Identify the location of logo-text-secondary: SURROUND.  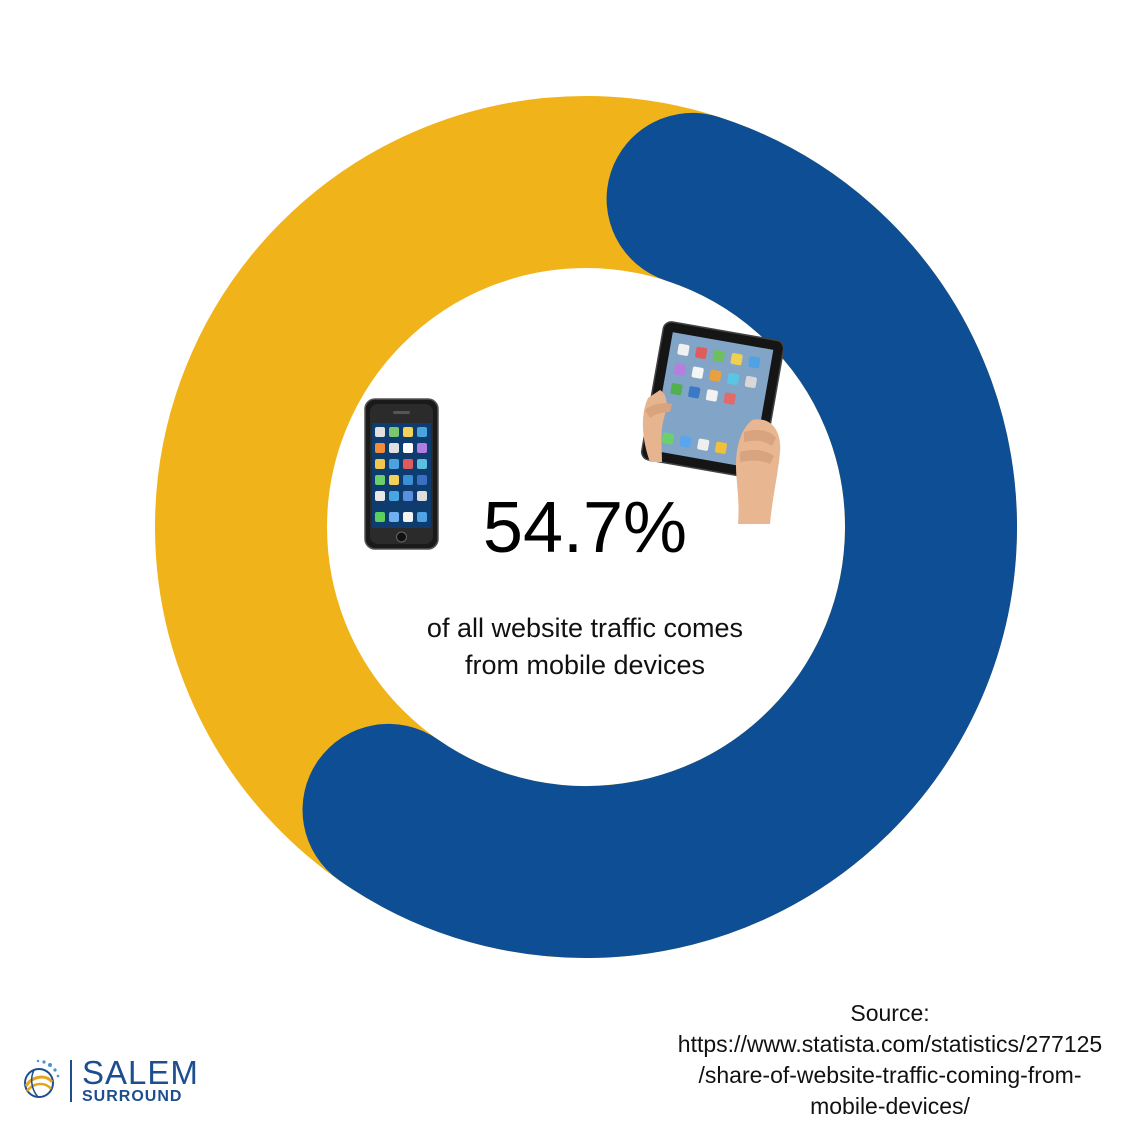
(132, 1096).